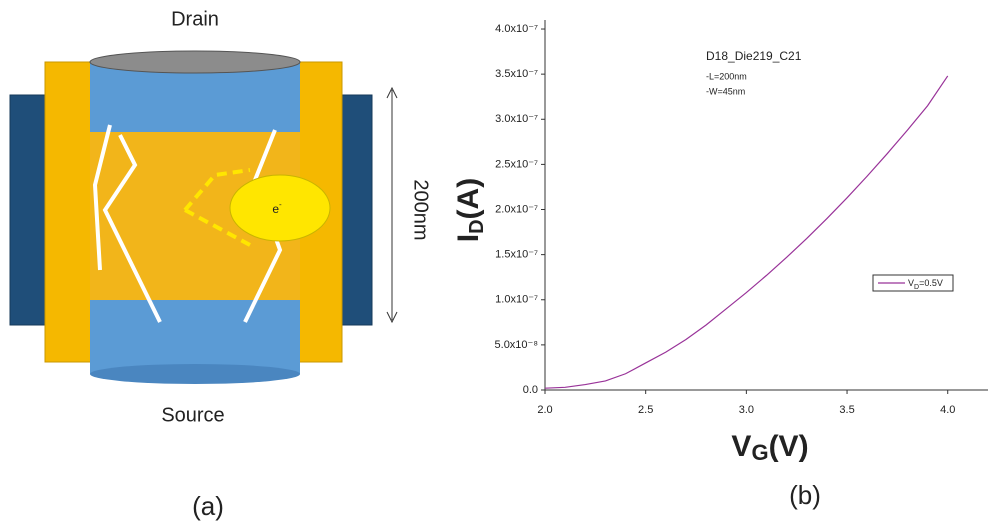  What do you see at coordinates (759, 452) in the screenshot?
I see `x-label-sub: G` at bounding box center [759, 452].